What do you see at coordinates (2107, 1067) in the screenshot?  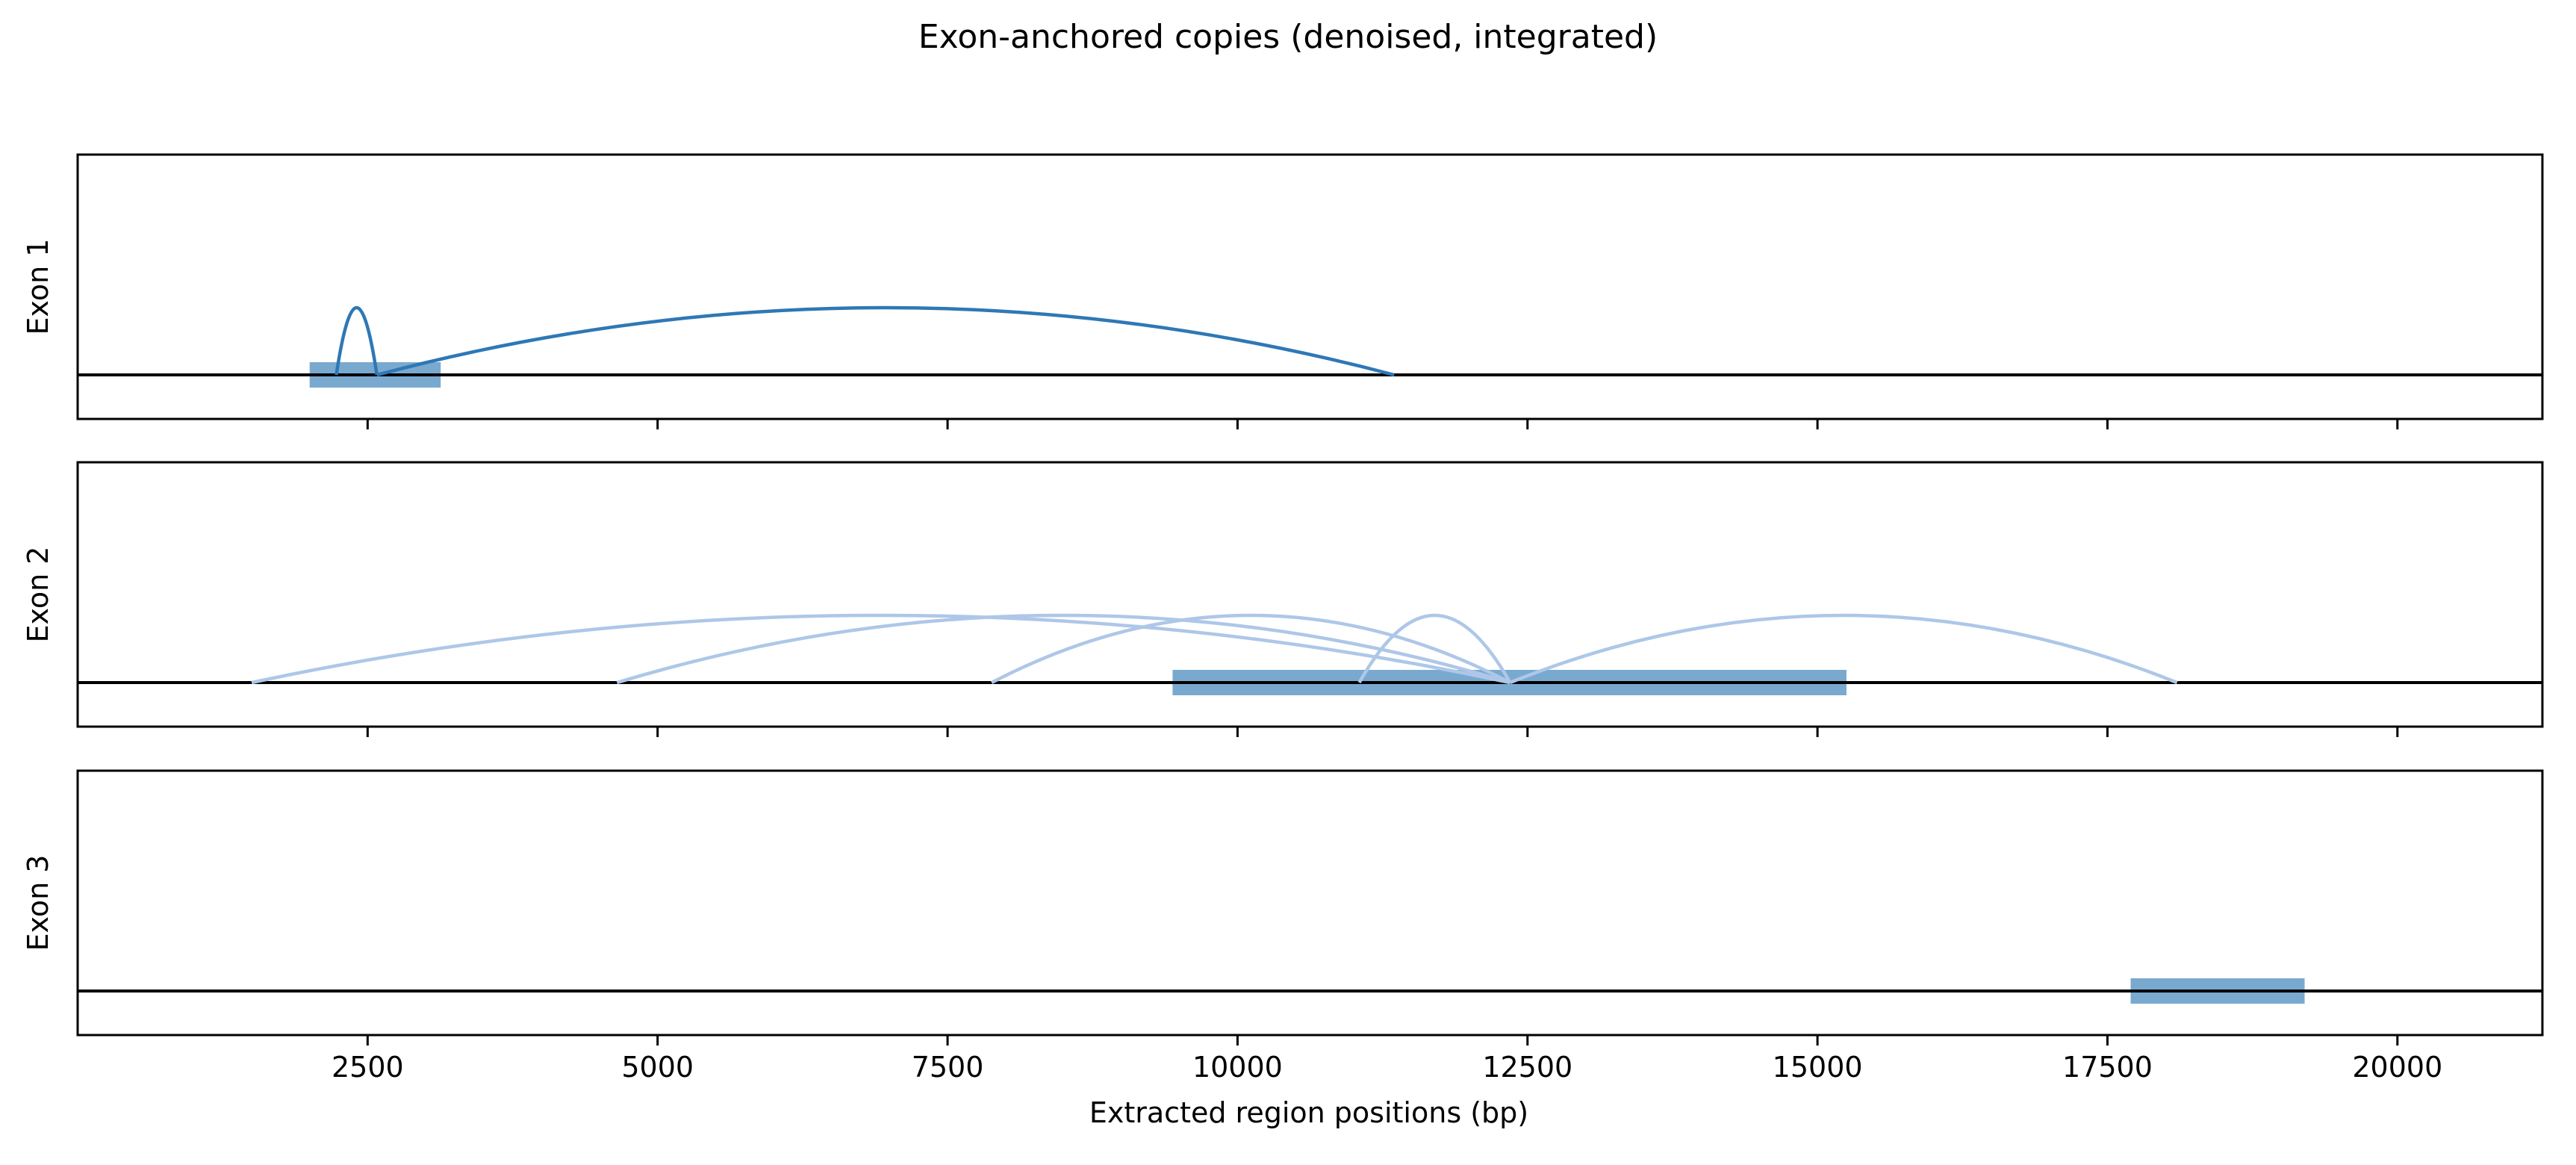 I see `x-tick-label: 17500` at bounding box center [2107, 1067].